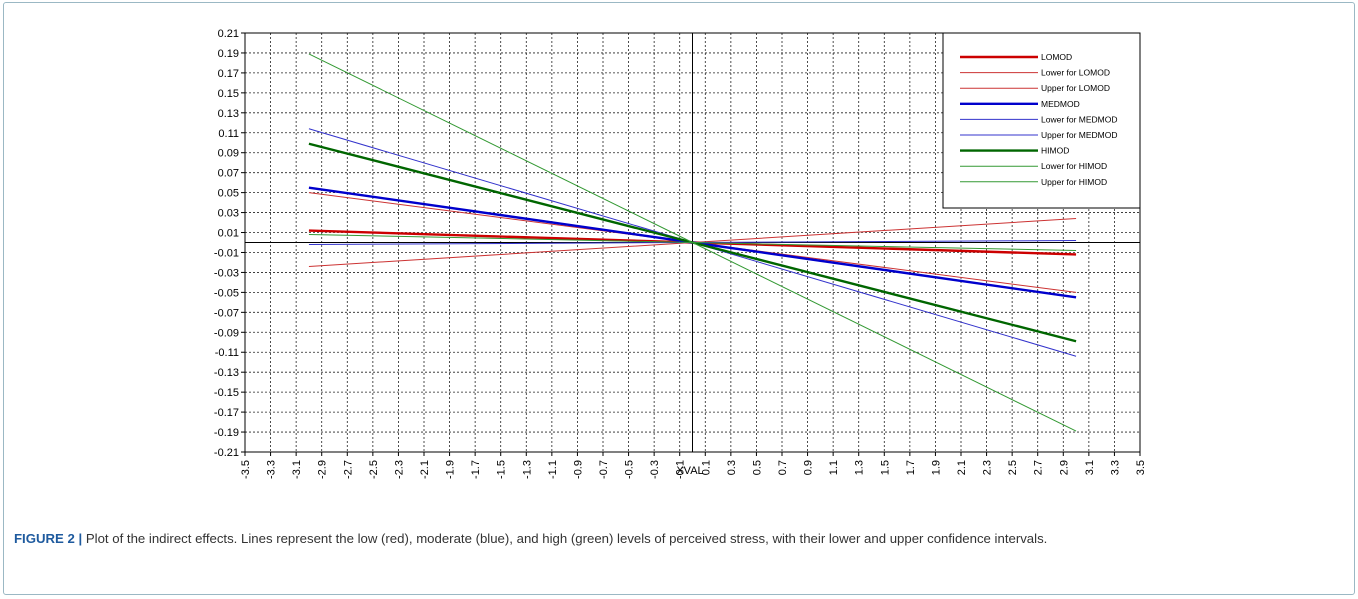 Image resolution: width=1358 pixels, height=599 pixels. Describe the element at coordinates (1075, 88) in the screenshot. I see `legend-label: Upper for LOMOD` at that location.